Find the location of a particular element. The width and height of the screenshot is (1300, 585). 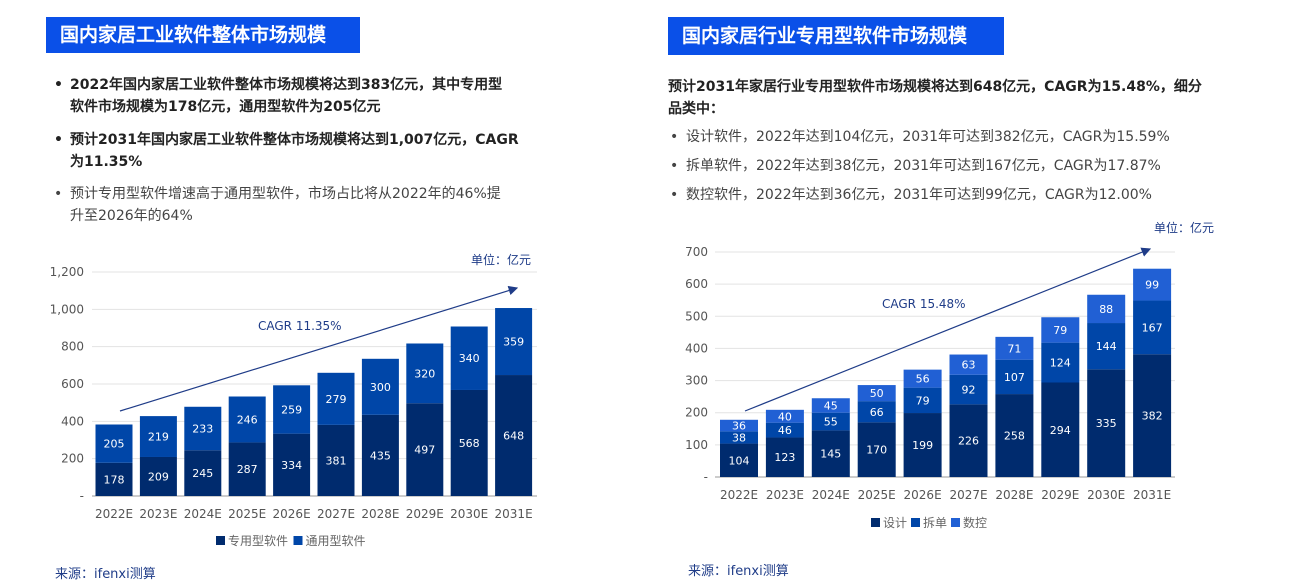

data-label: 199 is located at coordinates (922, 445).